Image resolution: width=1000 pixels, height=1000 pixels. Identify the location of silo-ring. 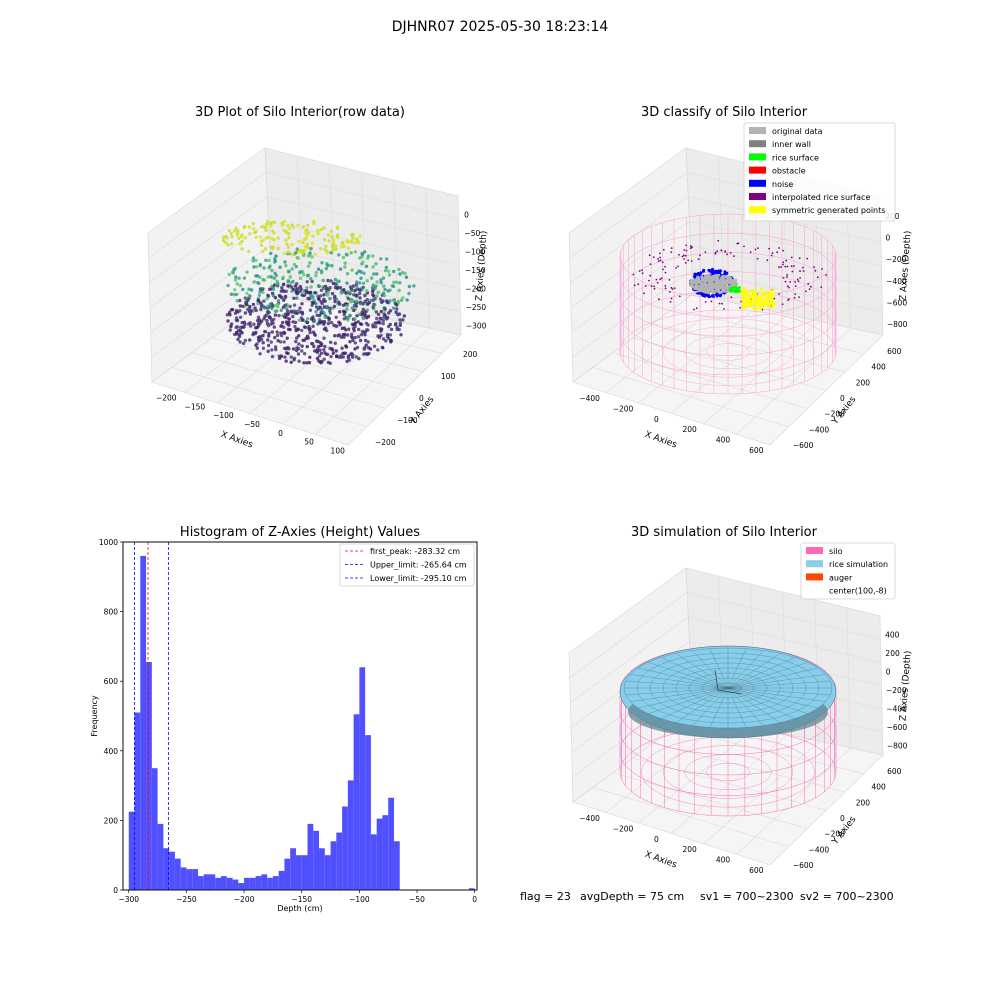
(728, 313).